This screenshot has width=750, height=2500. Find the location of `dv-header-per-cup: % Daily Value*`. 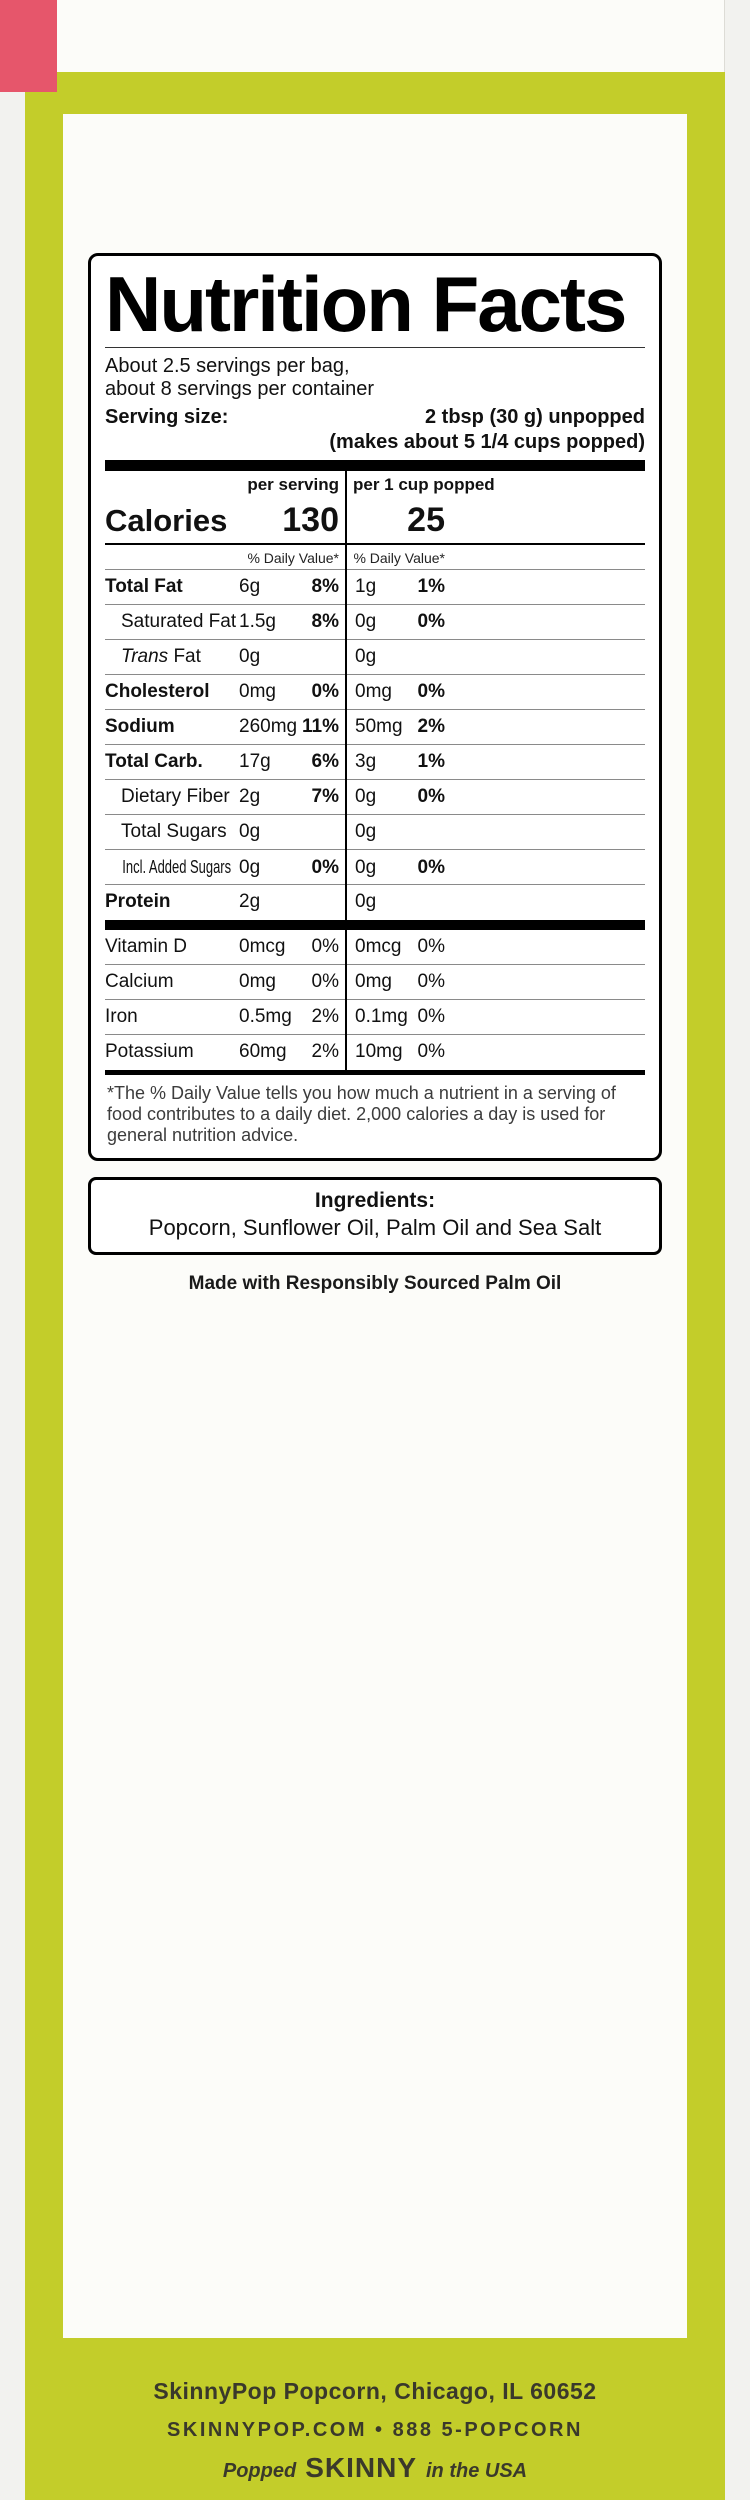

dv-header-per-cup: % Daily Value* is located at coordinates (399, 558).